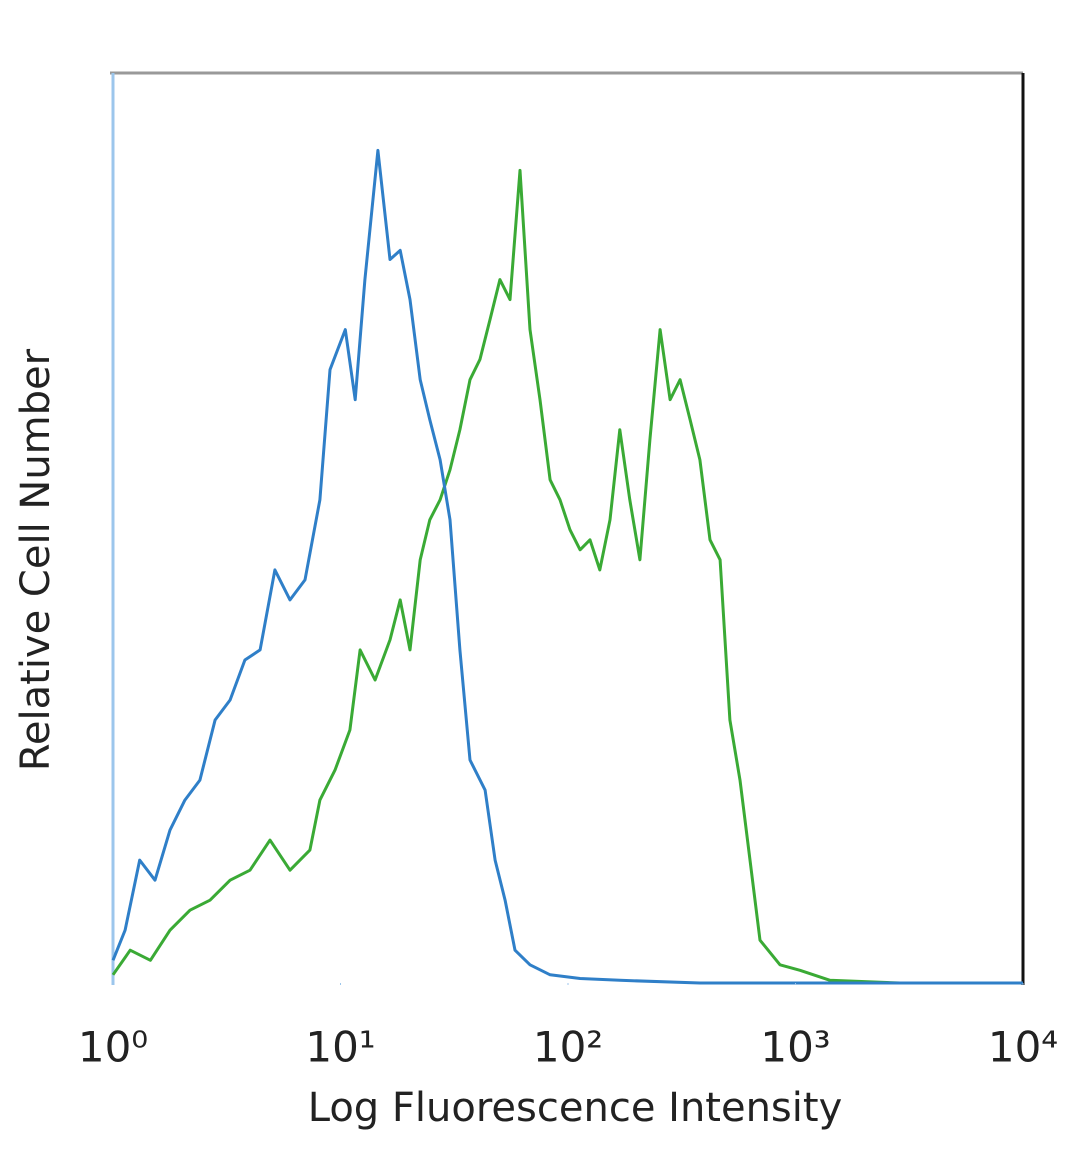  What do you see at coordinates (1023, 1047) in the screenshot?
I see `x-tick-label: 10⁴` at bounding box center [1023, 1047].